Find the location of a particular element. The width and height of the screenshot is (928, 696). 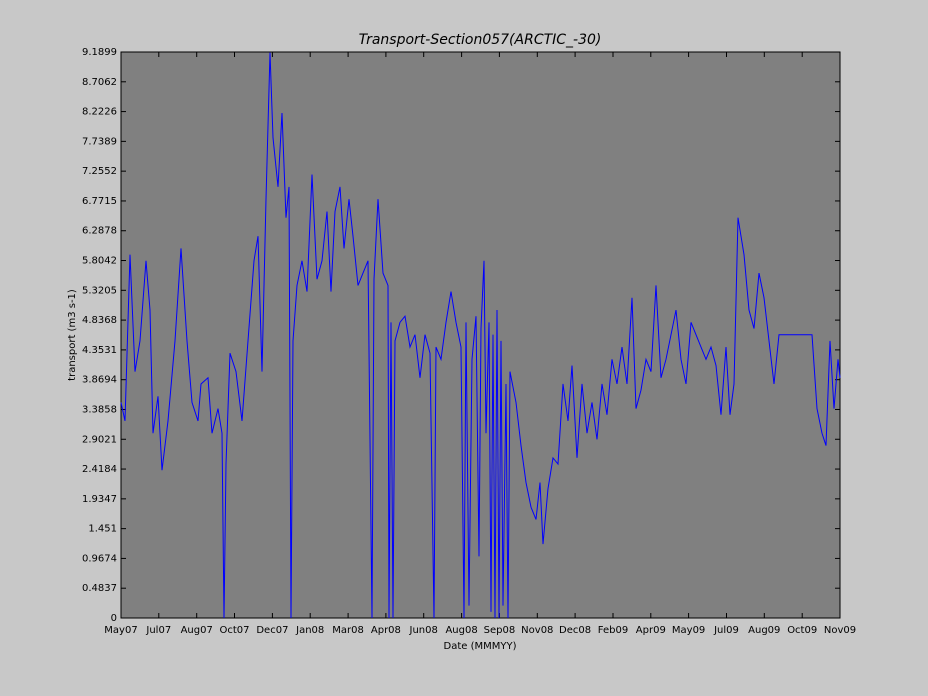

x-tick-label: Aug08 is located at coordinates (461, 630).